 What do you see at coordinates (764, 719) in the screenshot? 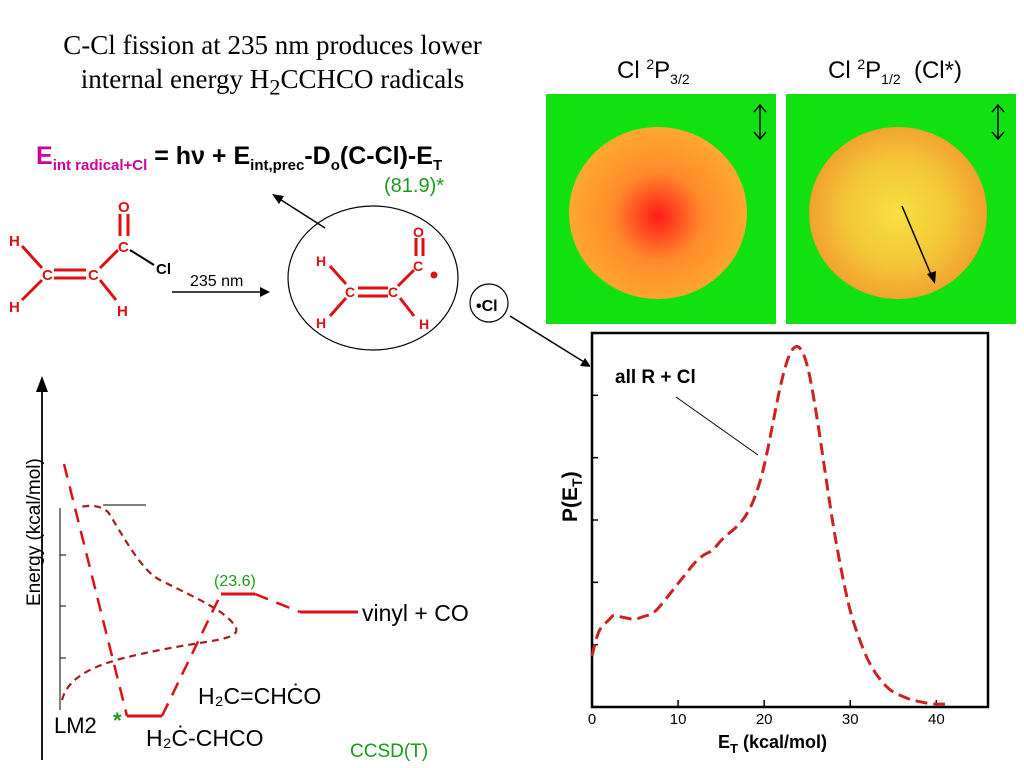
I see `x-tick-label: 20` at bounding box center [764, 719].